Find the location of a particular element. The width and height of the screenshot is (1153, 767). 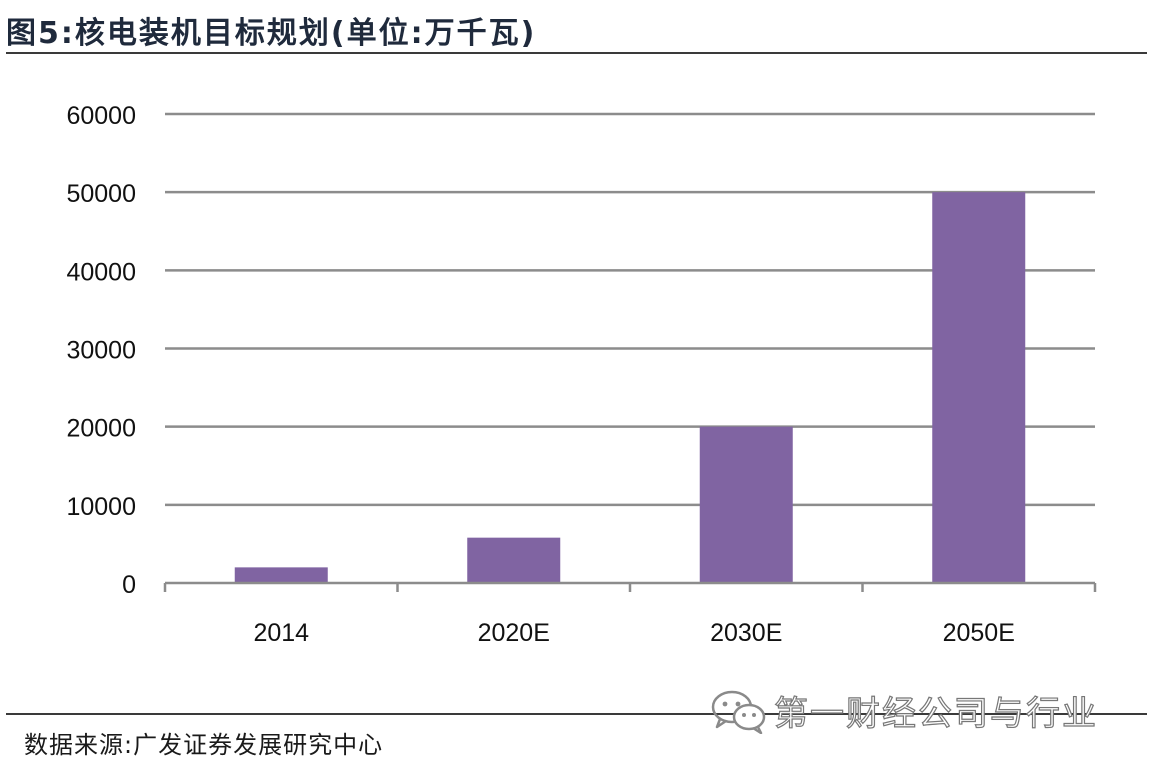

x-tick-label: 2020E is located at coordinates (514, 633).